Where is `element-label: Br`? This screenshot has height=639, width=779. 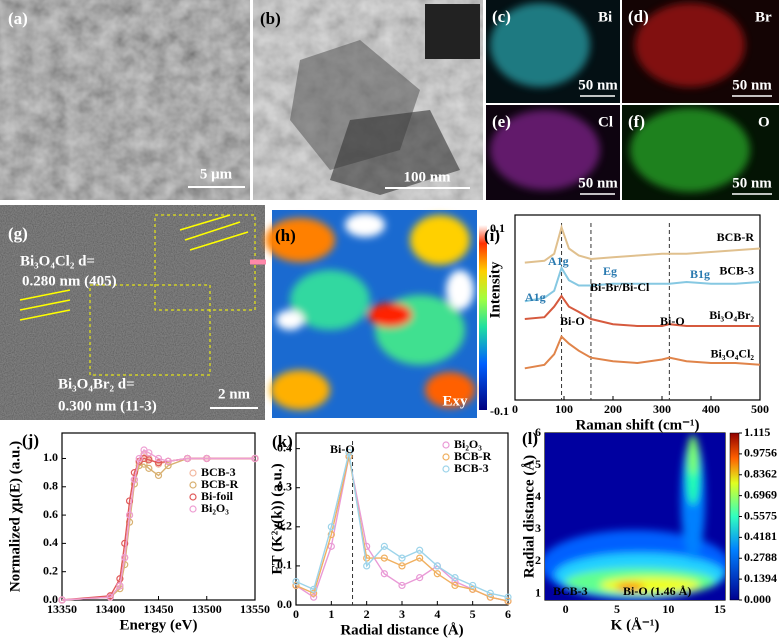
element-label: Br is located at coordinates (763, 17).